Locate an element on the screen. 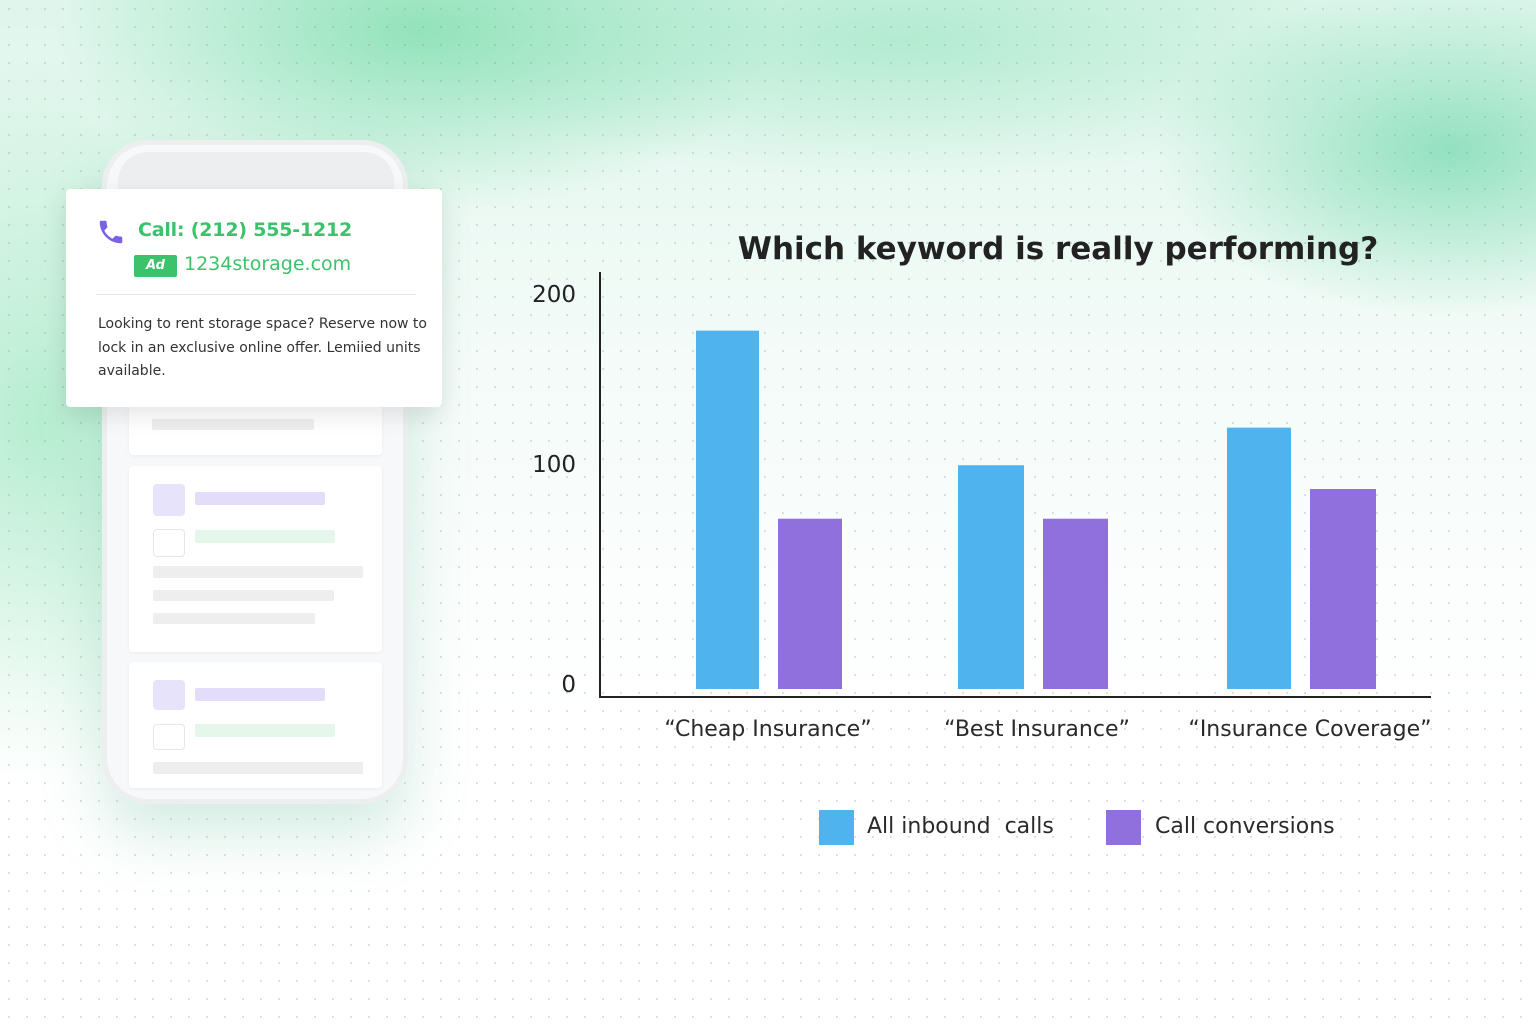 Image resolution: width=1536 pixels, height=1024 pixels. ad-badge-label: Ad is located at coordinates (155, 265).